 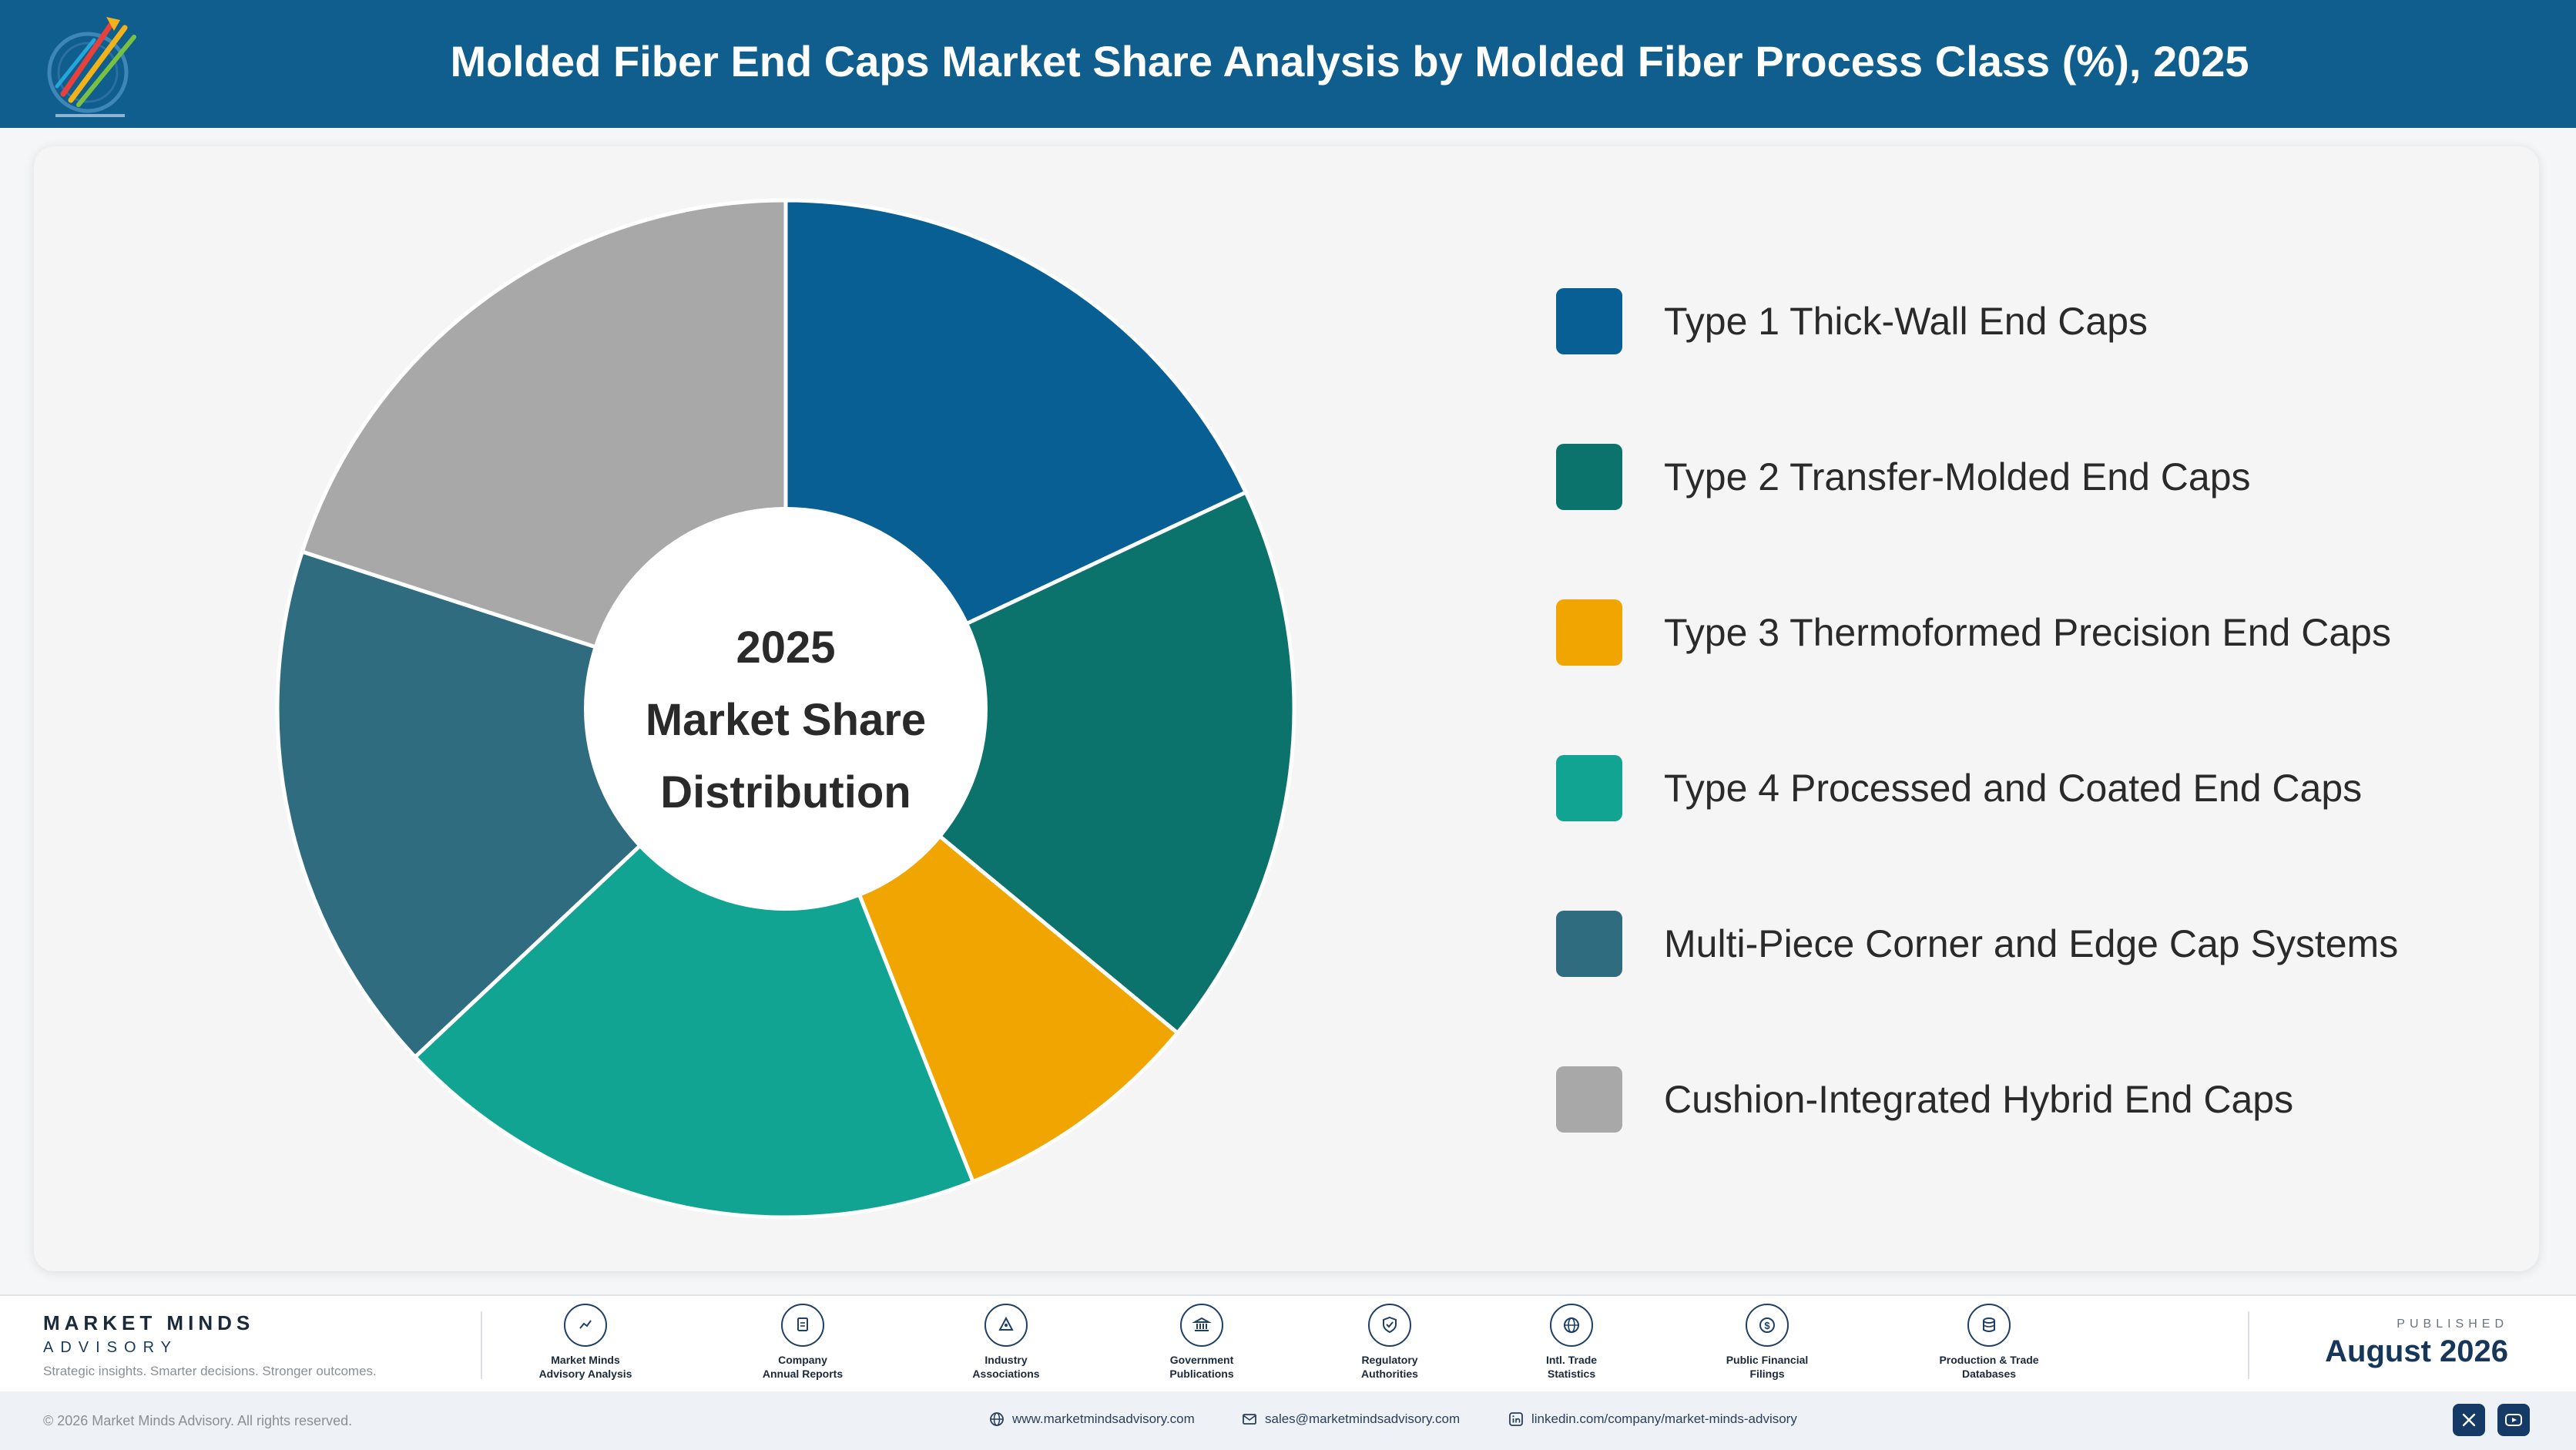 I want to click on network-icon, so click(x=1006, y=1325).